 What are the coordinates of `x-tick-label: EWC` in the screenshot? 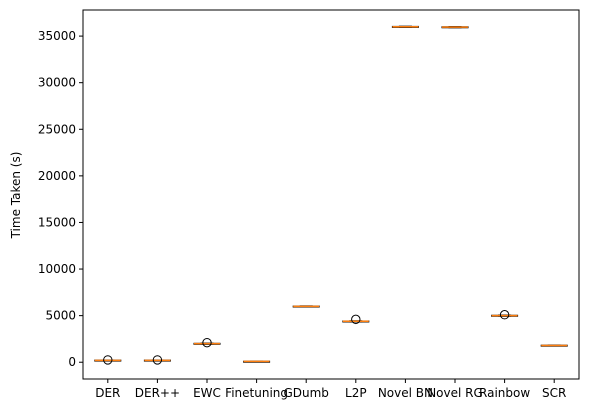 It's located at (207, 393).